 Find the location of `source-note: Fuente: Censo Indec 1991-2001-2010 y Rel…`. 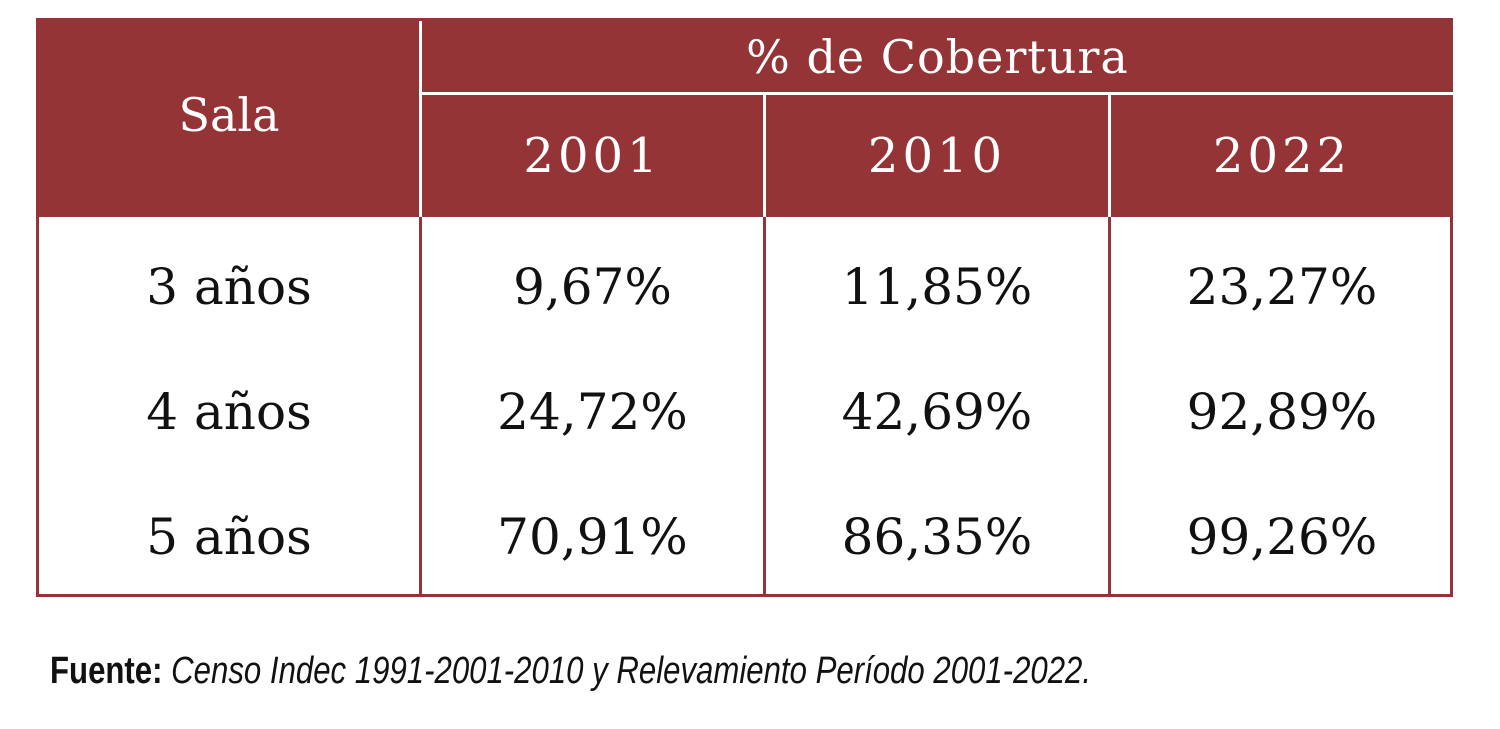

source-note: Fuente: Censo Indec 1991-2001-2010 y Rel… is located at coordinates (570, 671).